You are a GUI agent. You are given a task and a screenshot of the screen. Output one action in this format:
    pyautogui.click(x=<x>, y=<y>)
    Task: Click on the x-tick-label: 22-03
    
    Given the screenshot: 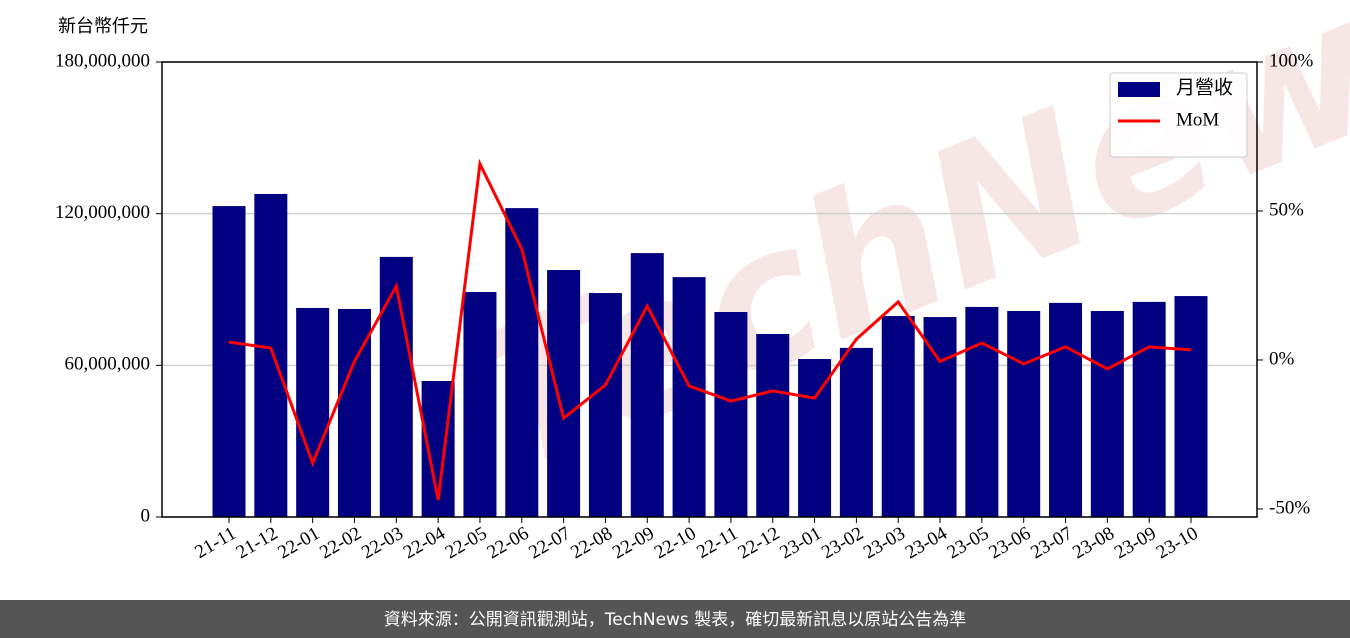 What is the action you would take?
    pyautogui.click(x=382, y=543)
    